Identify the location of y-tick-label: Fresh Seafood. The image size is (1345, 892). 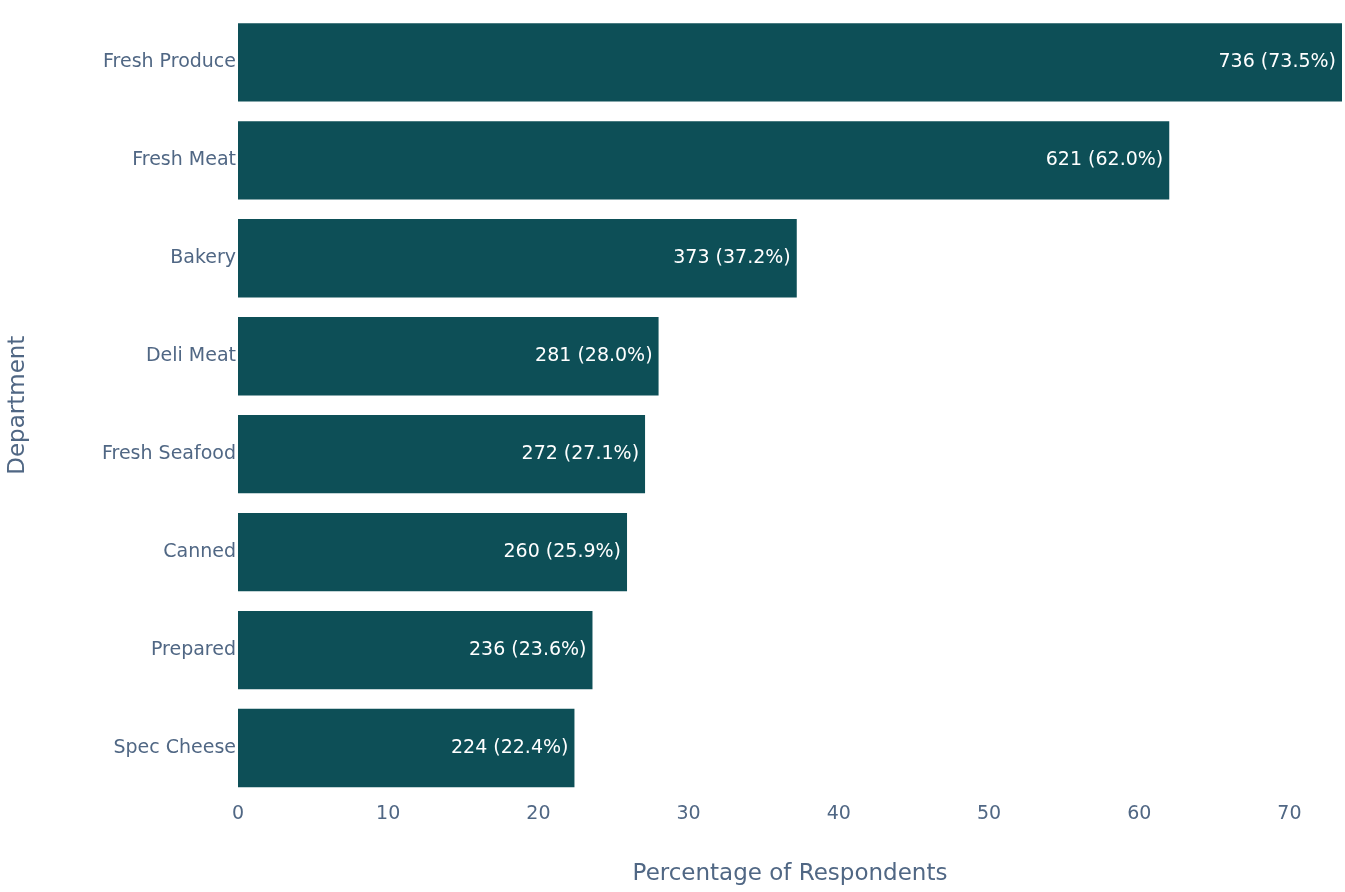
(168, 452).